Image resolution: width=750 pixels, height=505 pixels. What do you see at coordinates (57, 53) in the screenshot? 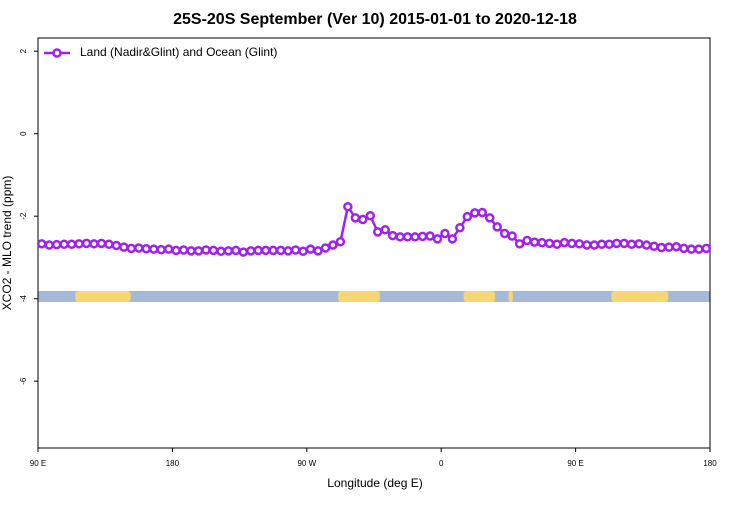
I see `legend-marker` at bounding box center [57, 53].